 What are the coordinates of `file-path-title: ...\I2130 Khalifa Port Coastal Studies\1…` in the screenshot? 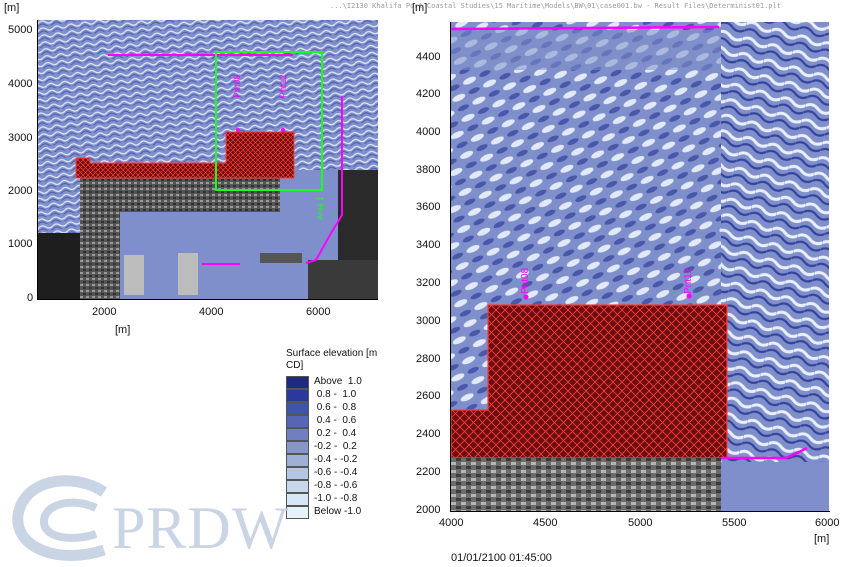 It's located at (555, 6).